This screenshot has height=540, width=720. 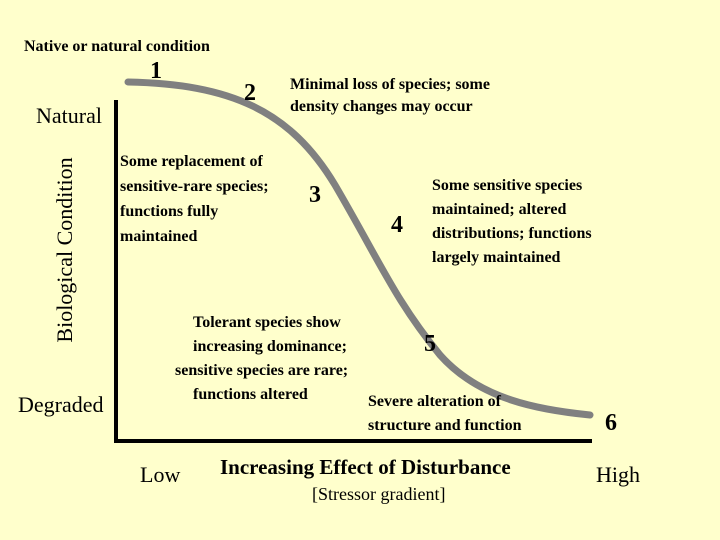 What do you see at coordinates (194, 186) in the screenshot?
I see `tier-3-line-2: sensitive-rare species;` at bounding box center [194, 186].